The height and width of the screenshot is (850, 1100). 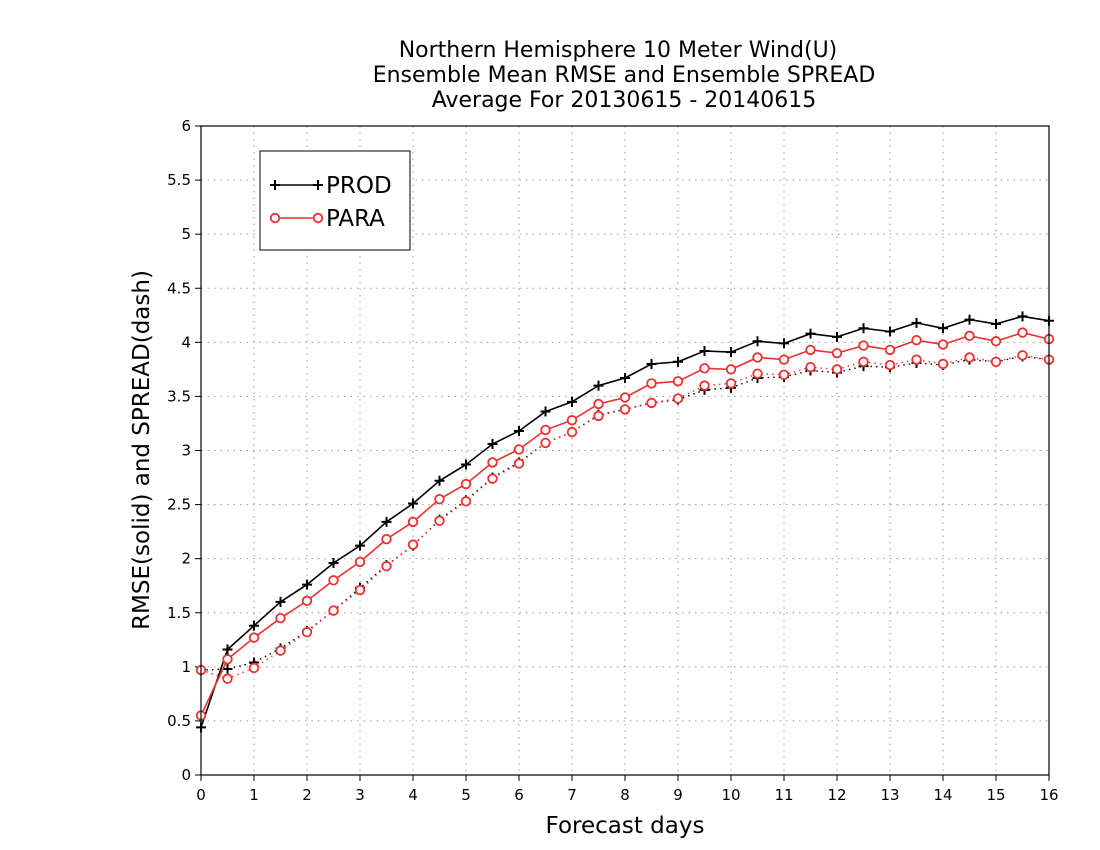 What do you see at coordinates (783, 795) in the screenshot?
I see `x-tick-label: 11` at bounding box center [783, 795].